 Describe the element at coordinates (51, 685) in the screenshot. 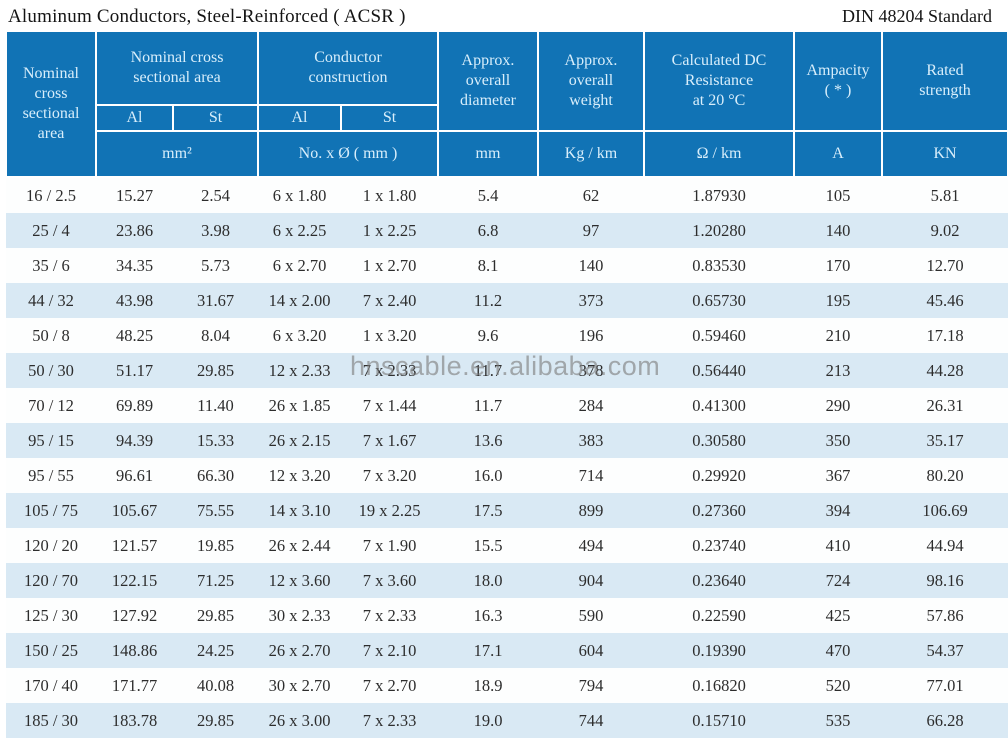

I see `table-cell: 170 / 40` at that location.